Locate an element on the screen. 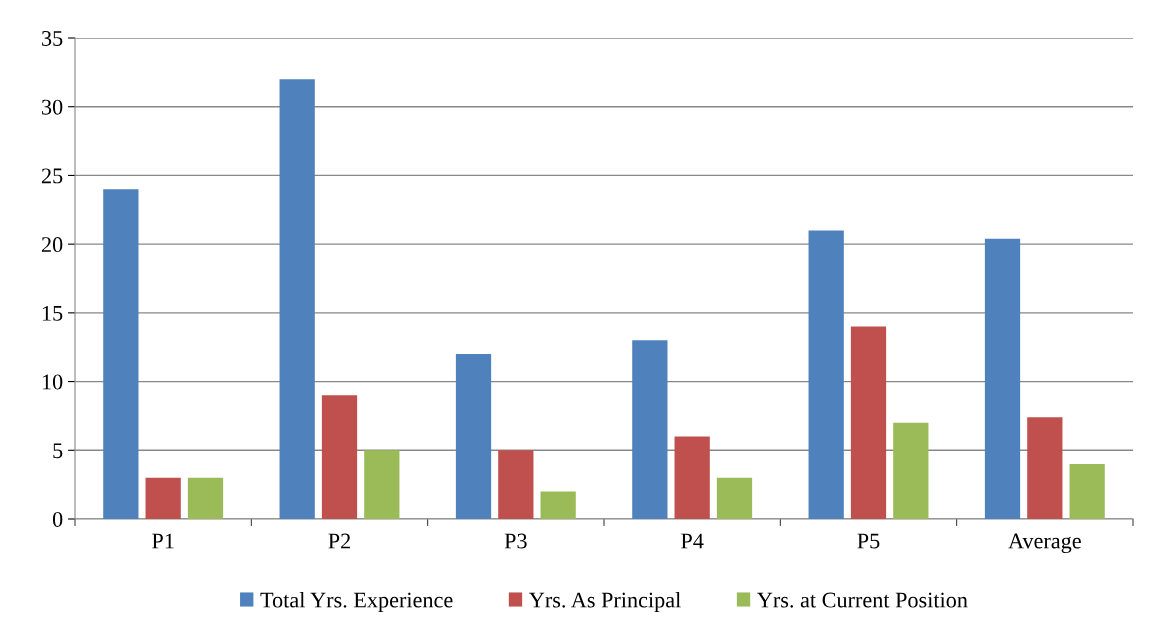  x-tick-label: P2 is located at coordinates (339, 541).